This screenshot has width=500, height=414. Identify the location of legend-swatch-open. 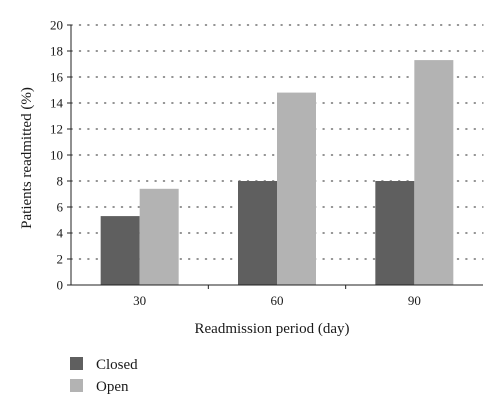
(76, 385).